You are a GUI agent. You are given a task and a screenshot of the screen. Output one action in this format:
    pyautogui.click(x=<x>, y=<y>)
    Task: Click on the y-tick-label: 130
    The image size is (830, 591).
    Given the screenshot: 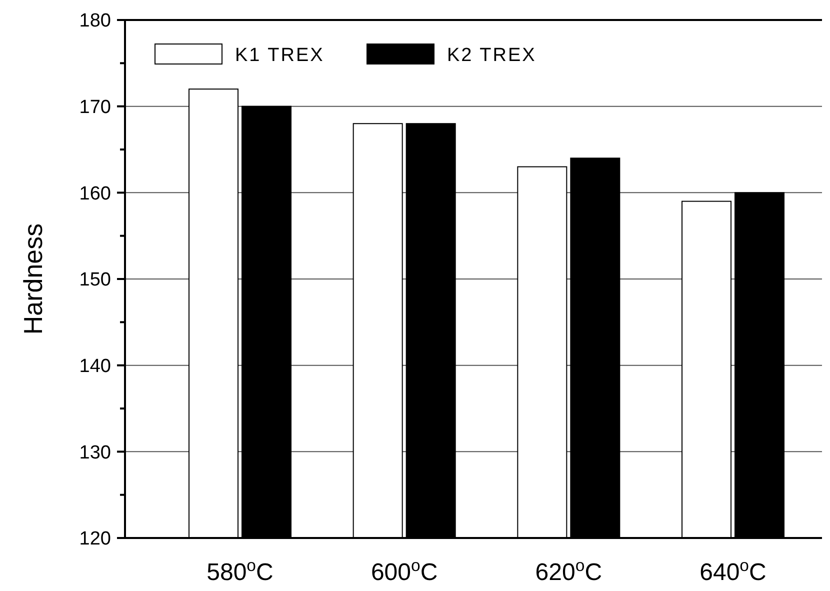 What is the action you would take?
    pyautogui.click(x=95, y=453)
    